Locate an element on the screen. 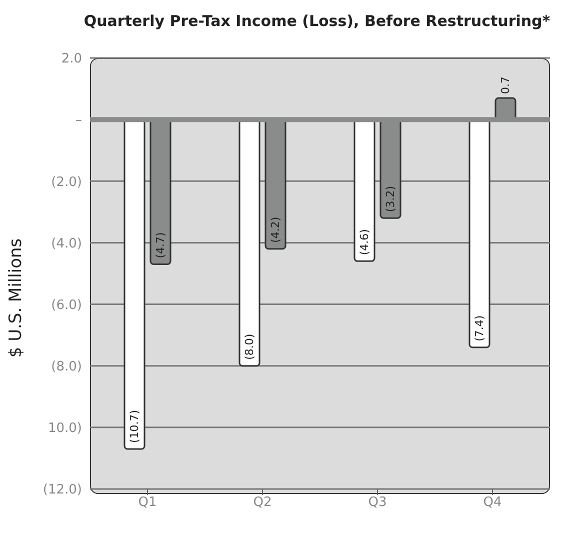 The height and width of the screenshot is (536, 574). chart-title: Quarterly Pre-Tax Income (Loss), Before Restructuring* is located at coordinates (317, 21).